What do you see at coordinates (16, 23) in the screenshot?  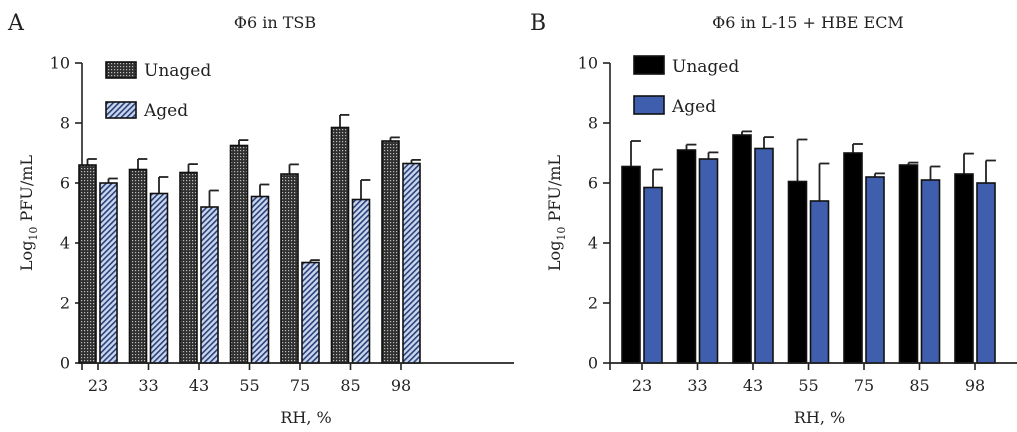 I see `panel-letter: A` at bounding box center [16, 23].